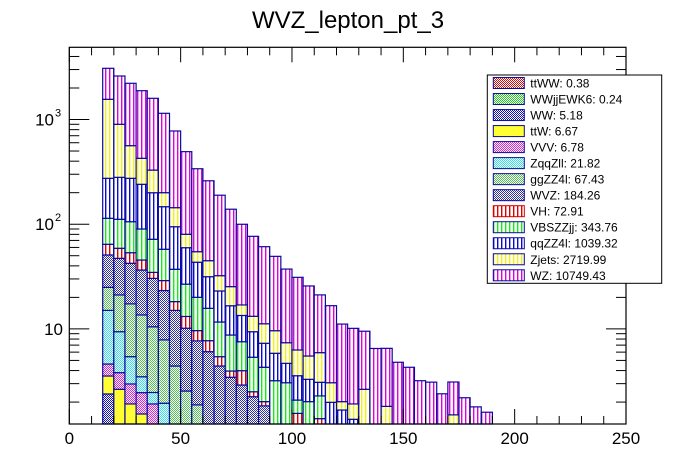  I want to click on legend-label: VVV: 6.78, so click(557, 148).